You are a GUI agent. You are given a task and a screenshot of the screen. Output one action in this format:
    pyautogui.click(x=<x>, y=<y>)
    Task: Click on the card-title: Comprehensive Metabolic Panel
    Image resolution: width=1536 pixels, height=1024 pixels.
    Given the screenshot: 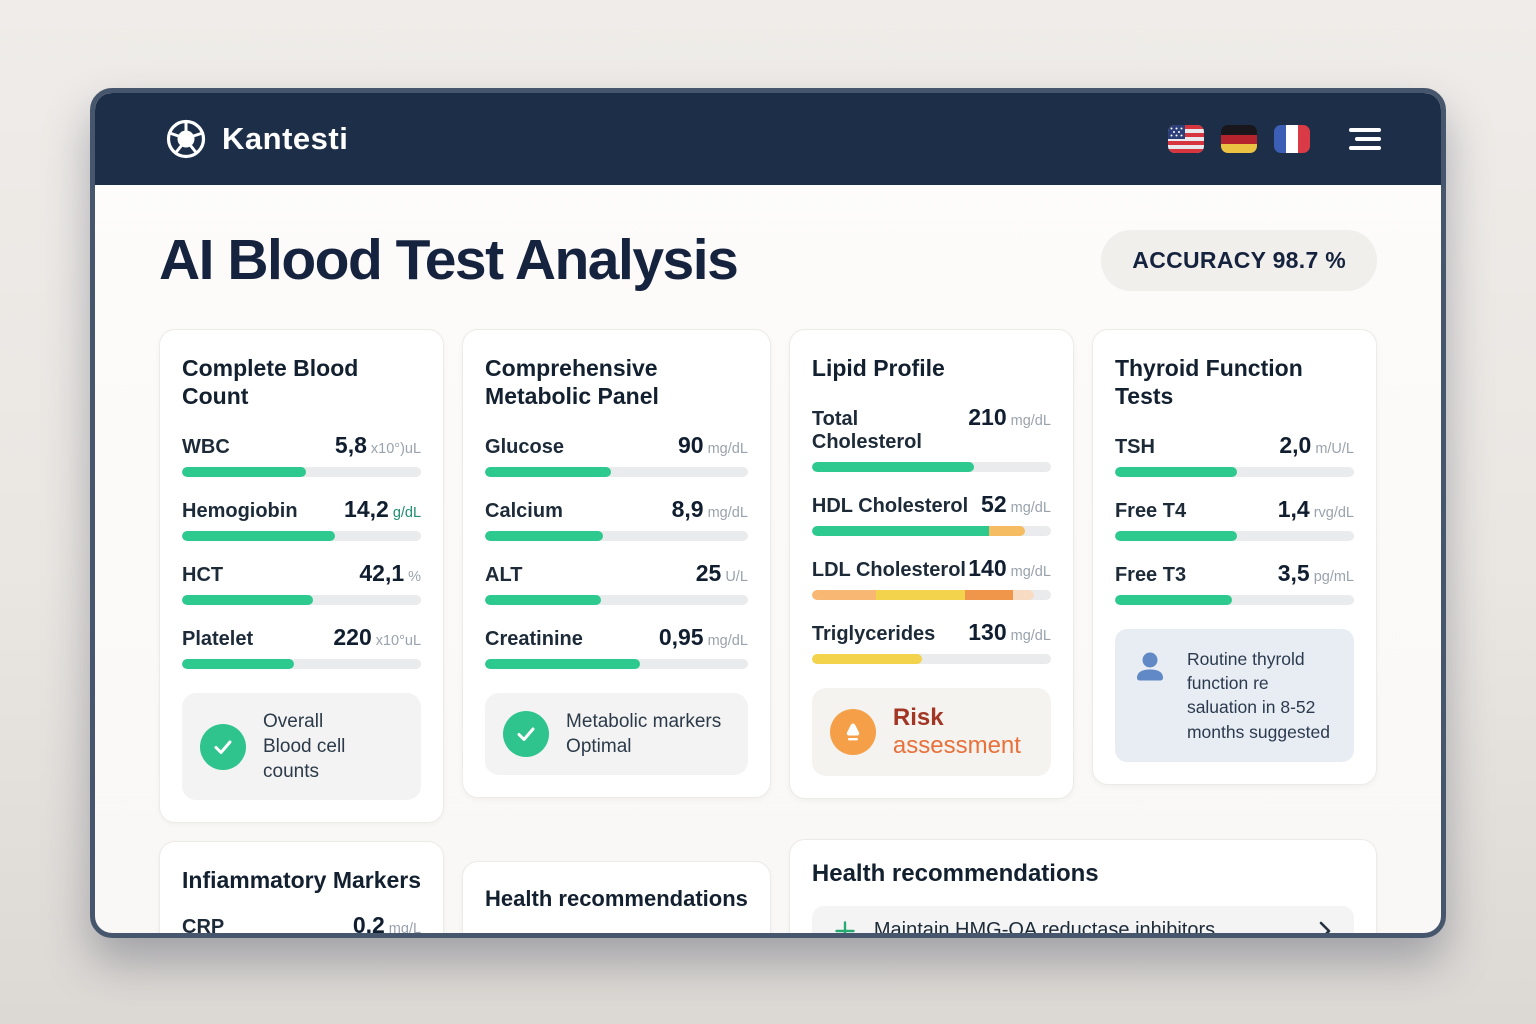 What is the action you would take?
    pyautogui.click(x=572, y=382)
    